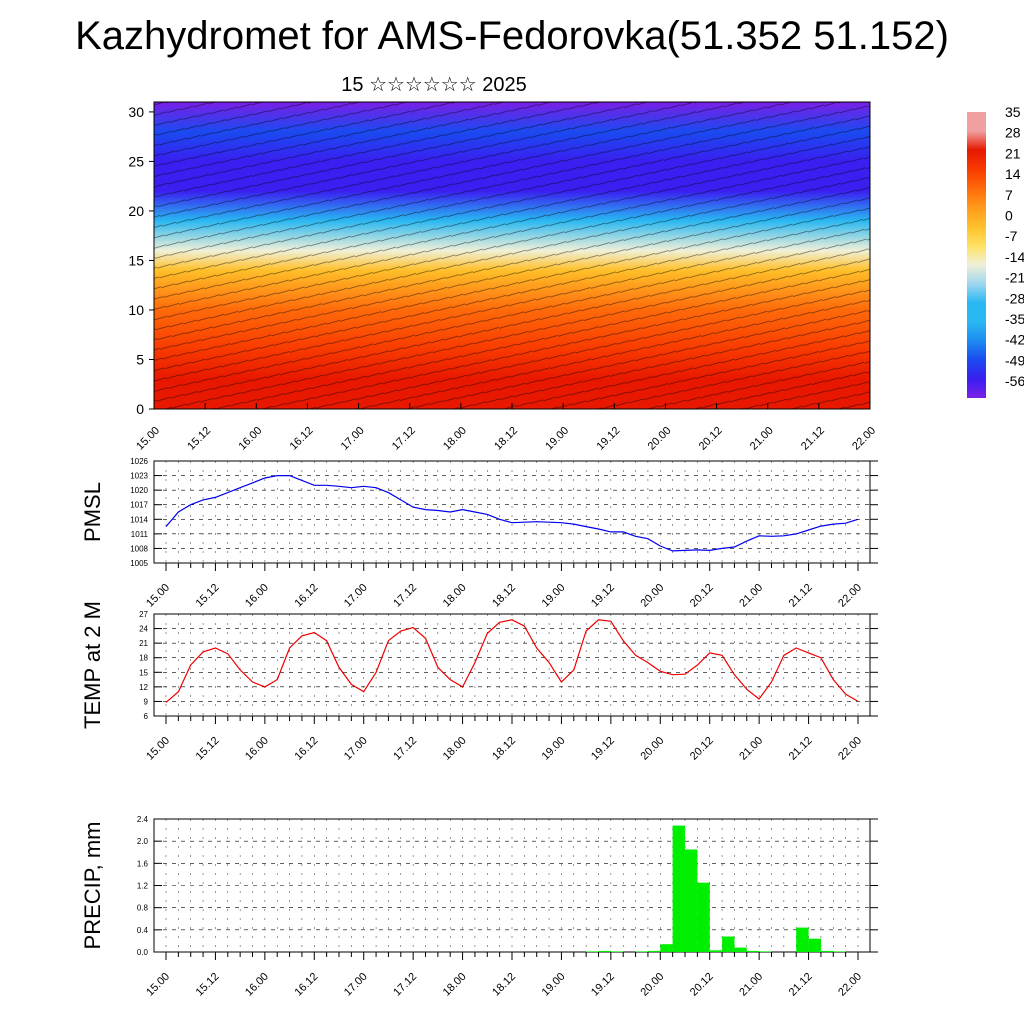 This screenshot has height=1024, width=1024. I want to click on y-tick-label: 5, so click(140, 359).